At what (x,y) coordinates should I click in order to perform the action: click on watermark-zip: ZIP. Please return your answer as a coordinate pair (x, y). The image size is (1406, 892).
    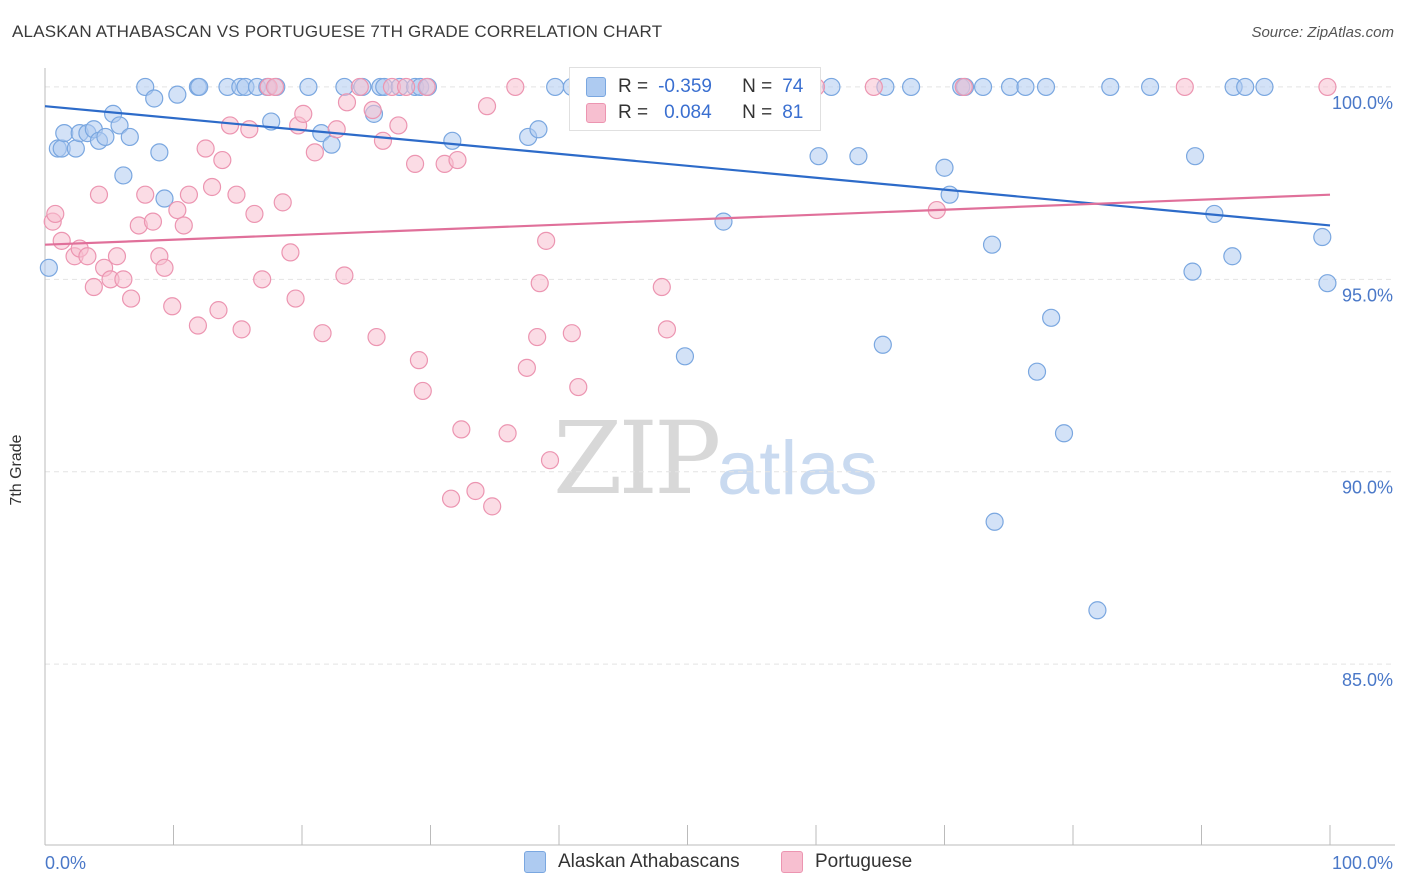
    Looking at the image, I should click on (637, 458).